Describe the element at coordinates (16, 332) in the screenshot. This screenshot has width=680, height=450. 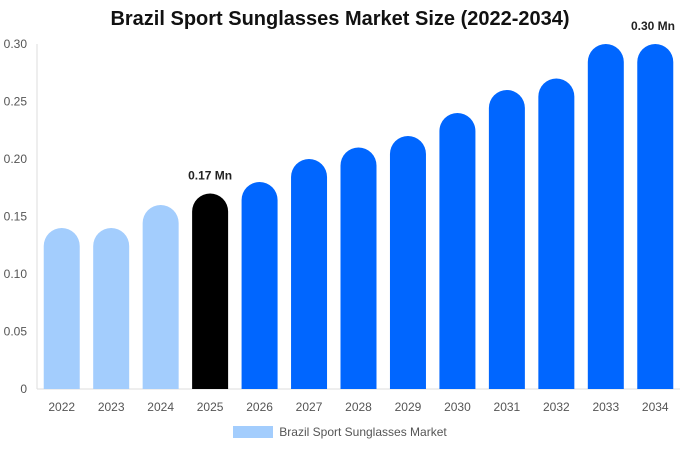
I see `y-tick-label: 0.05` at that location.